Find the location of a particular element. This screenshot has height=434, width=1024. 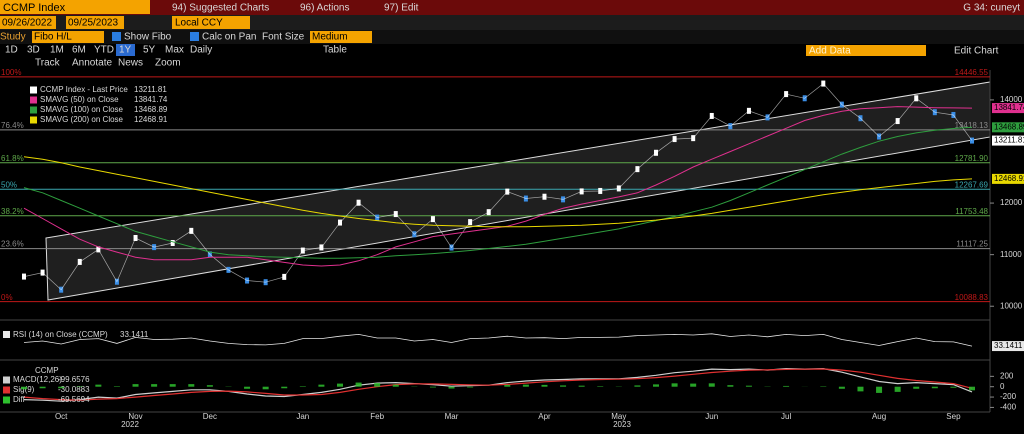

period: 1D is located at coordinates (11, 50).